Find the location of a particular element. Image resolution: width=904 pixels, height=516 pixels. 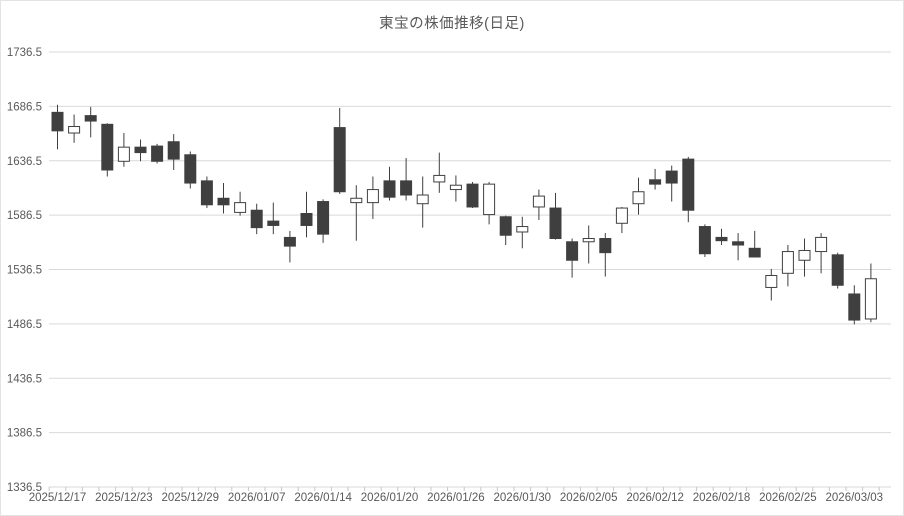

y-axis-label: 1736.5 is located at coordinates (24, 53).